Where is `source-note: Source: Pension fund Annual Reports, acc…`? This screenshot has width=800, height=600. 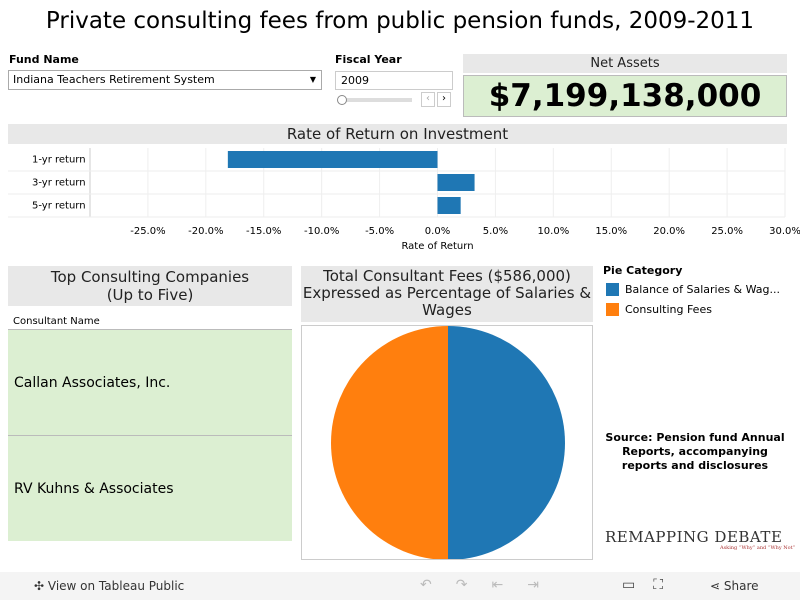
source-note: Source: Pension fund Annual Reports, acc… is located at coordinates (695, 451).